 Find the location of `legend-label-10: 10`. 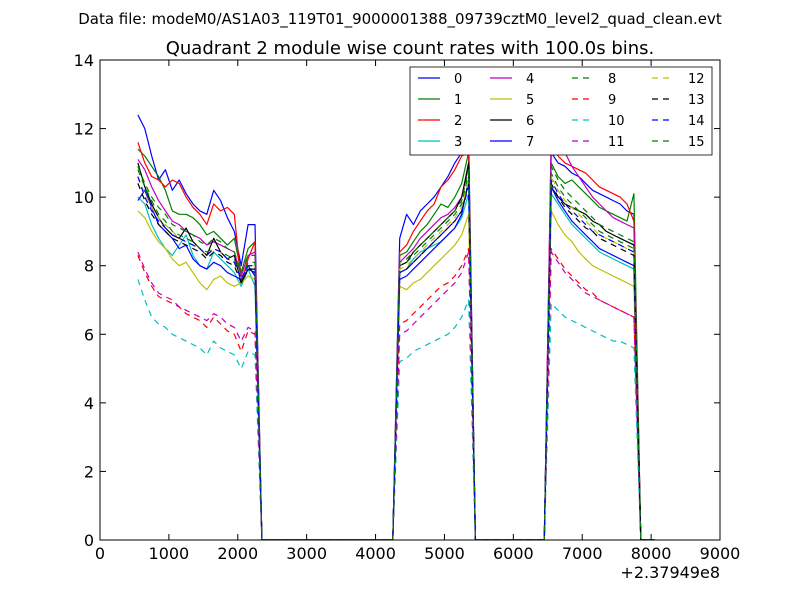

legend-label-10: 10 is located at coordinates (616, 121).